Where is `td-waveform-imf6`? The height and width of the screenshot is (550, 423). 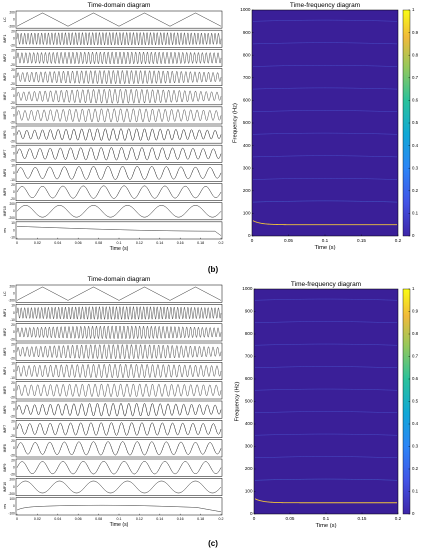 td-waveform-imf6 is located at coordinates (119, 134).